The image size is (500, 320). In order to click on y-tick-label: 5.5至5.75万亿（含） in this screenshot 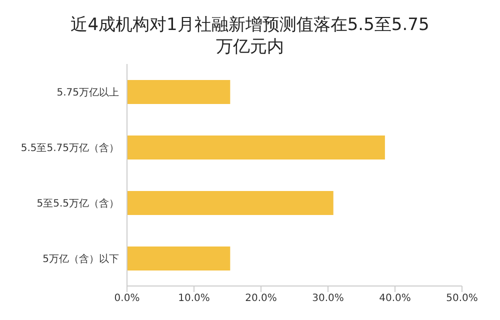, I will do `click(69, 148)`.